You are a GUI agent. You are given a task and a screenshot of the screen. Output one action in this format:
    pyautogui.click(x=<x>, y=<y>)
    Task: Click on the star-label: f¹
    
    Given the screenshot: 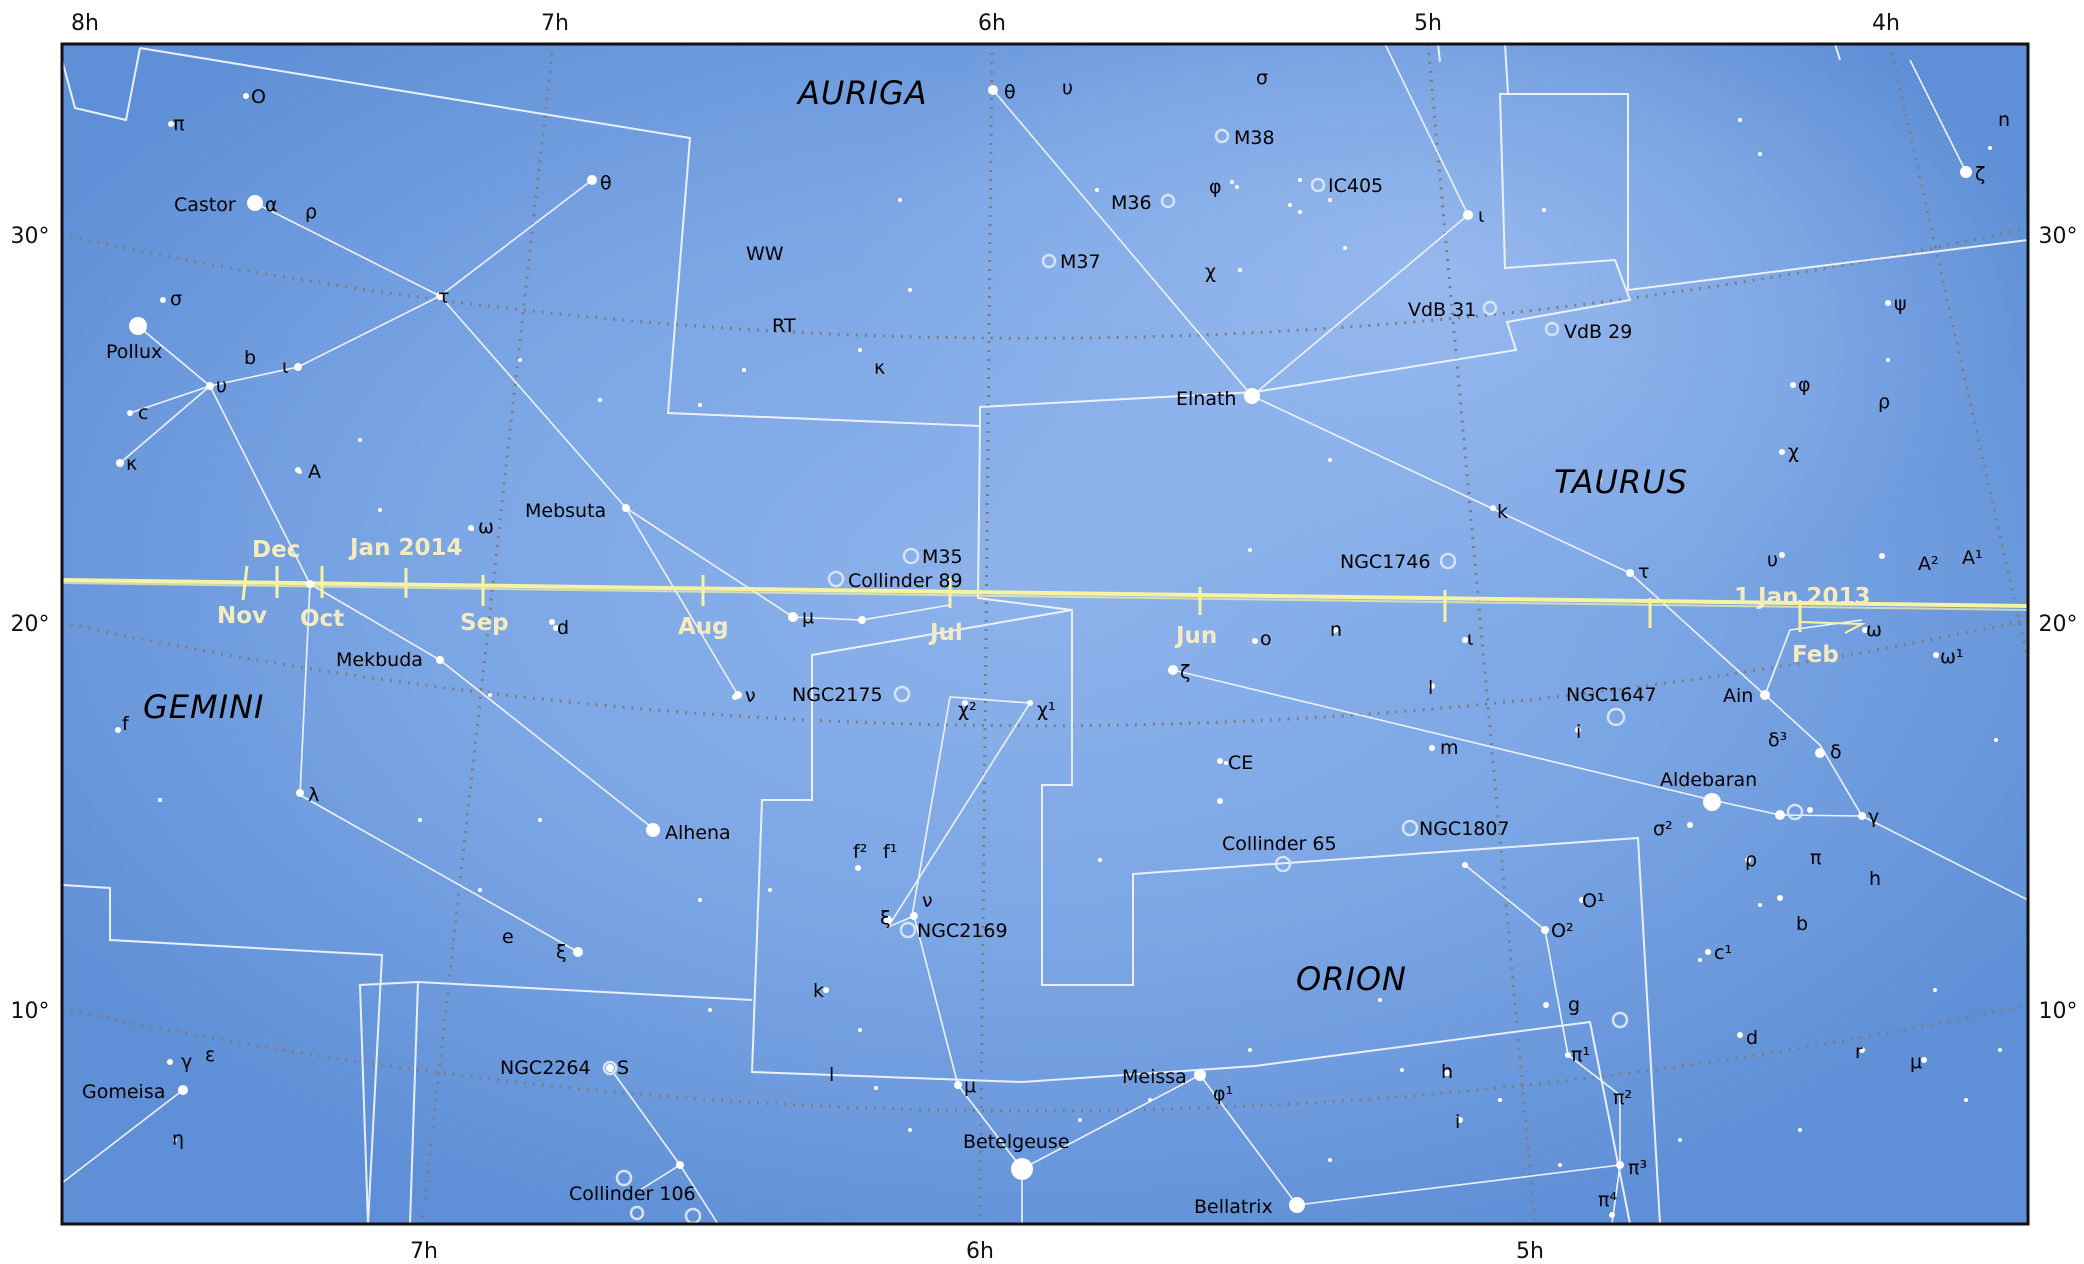 What is the action you would take?
    pyautogui.click(x=890, y=852)
    